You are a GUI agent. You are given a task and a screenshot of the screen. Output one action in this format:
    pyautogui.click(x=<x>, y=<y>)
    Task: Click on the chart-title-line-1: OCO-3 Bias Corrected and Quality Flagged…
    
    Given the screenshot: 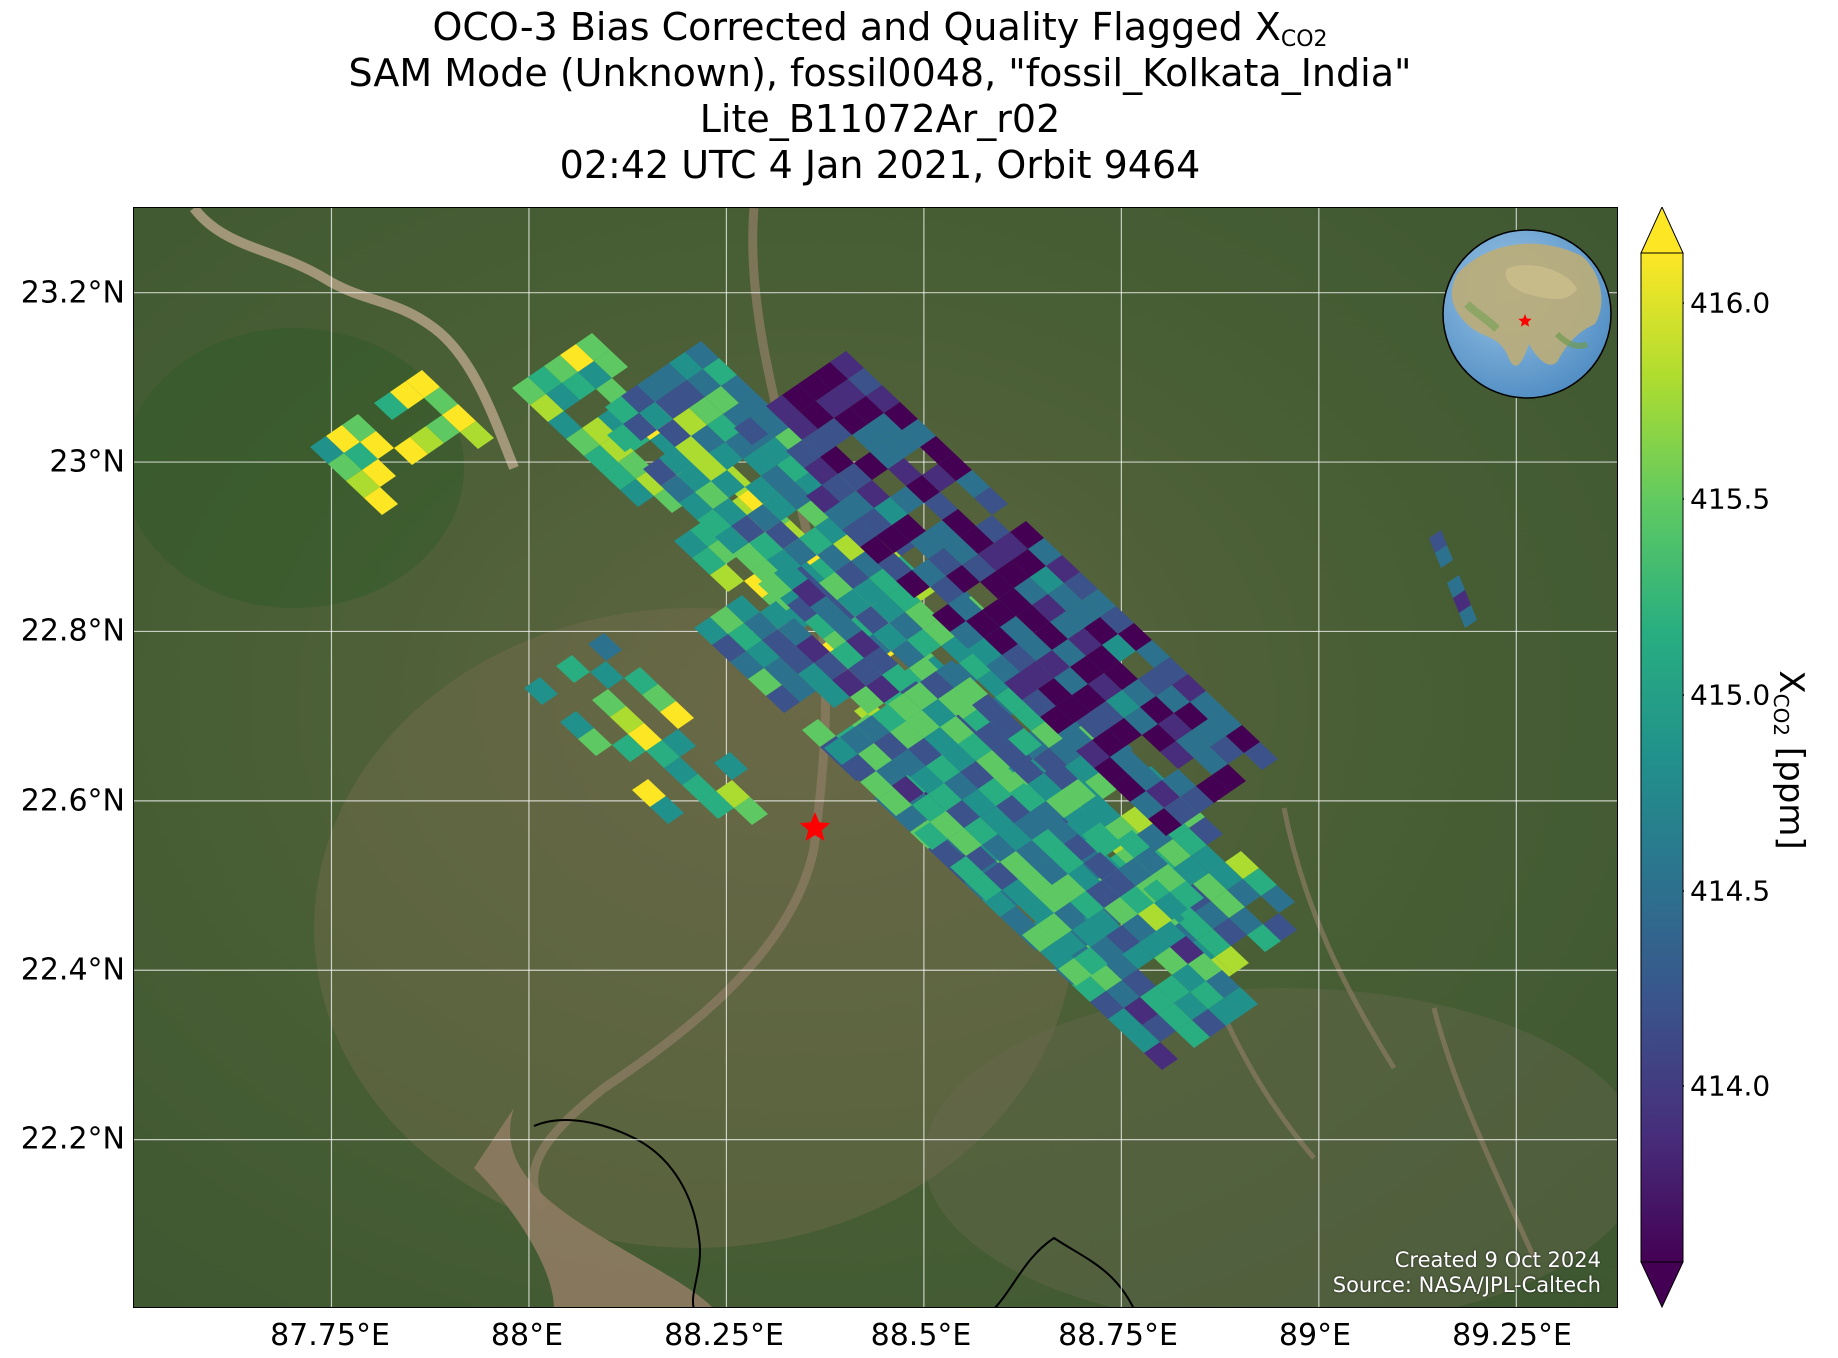 What is the action you would take?
    pyautogui.click(x=880, y=28)
    